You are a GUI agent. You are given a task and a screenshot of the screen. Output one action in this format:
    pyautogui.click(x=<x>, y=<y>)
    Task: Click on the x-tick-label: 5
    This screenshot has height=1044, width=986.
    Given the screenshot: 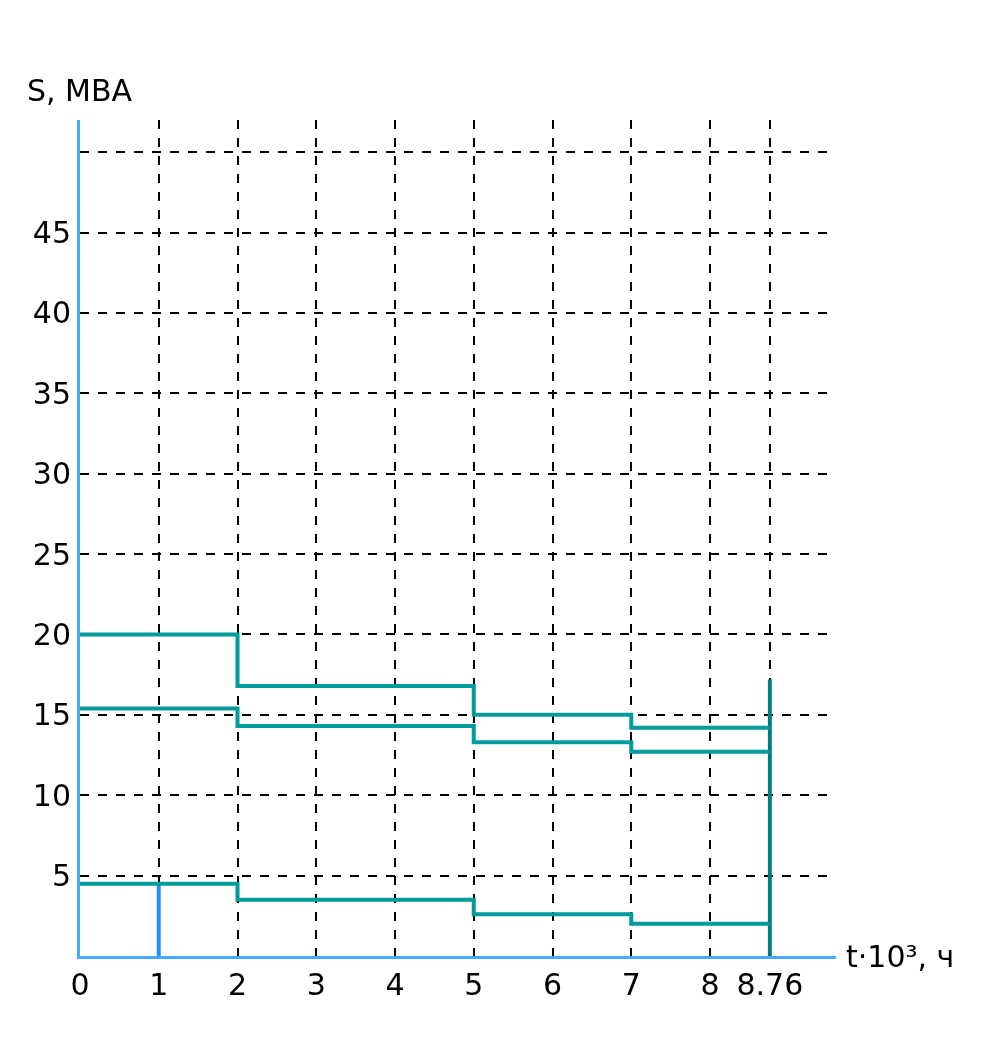 What is the action you would take?
    pyautogui.click(x=474, y=984)
    